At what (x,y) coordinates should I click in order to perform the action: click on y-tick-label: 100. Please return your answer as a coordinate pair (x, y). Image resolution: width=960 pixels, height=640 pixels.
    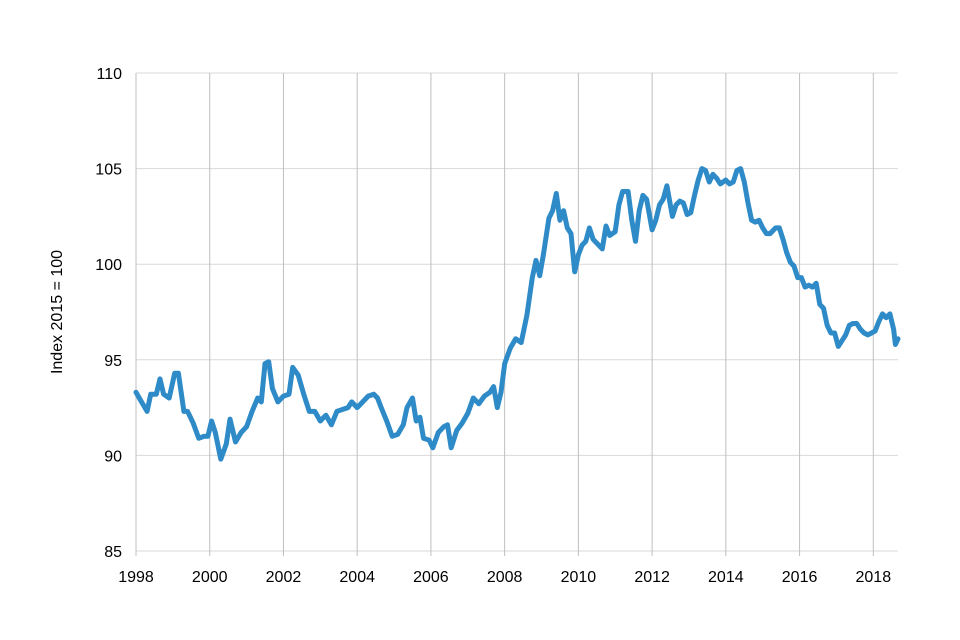
    Looking at the image, I should click on (108, 265).